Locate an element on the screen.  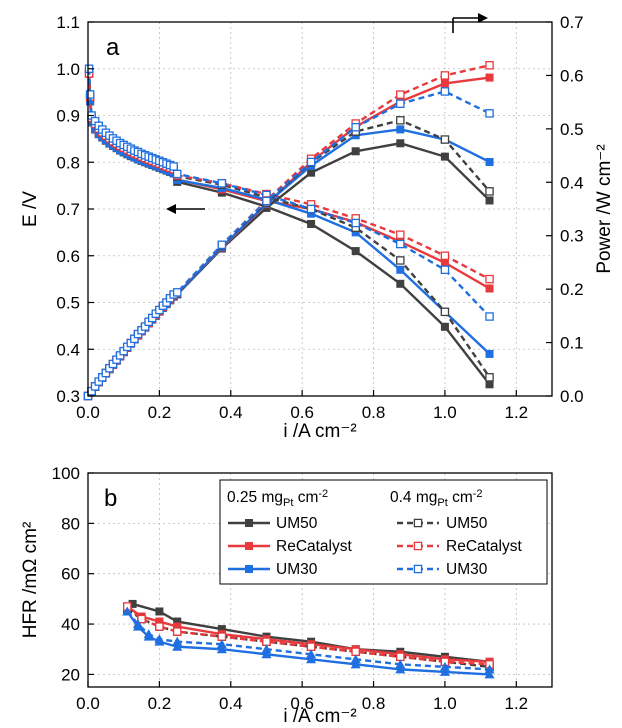
legend-entry-um50-0.25: UM50 is located at coordinates (273, 523).